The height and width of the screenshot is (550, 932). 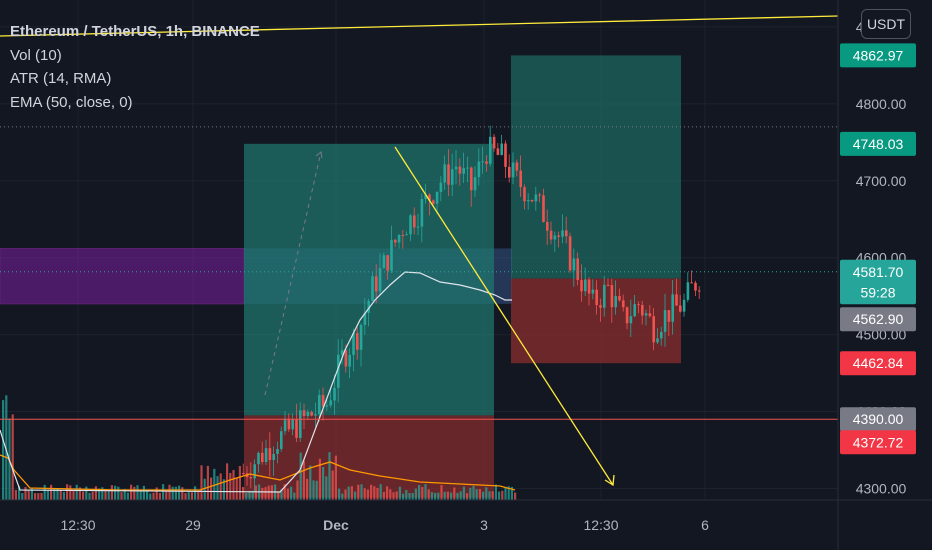 What do you see at coordinates (135, 31) in the screenshot?
I see `chart-title: Ethereum / TetherUS, 1h, BINANCE` at bounding box center [135, 31].